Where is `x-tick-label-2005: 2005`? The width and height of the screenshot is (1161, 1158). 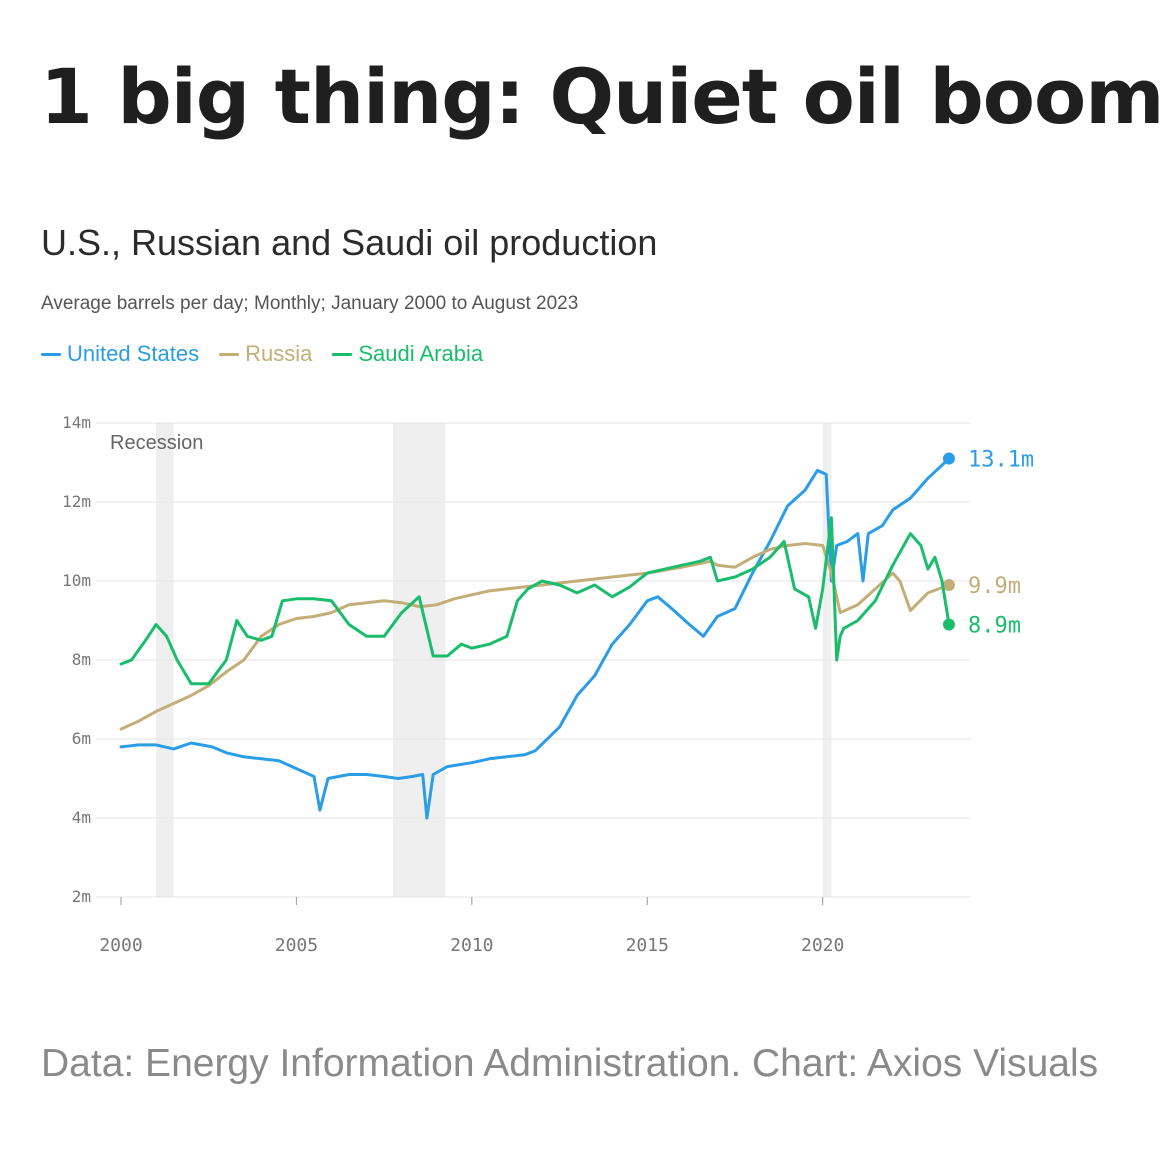 x-tick-label-2005: 2005 is located at coordinates (296, 945).